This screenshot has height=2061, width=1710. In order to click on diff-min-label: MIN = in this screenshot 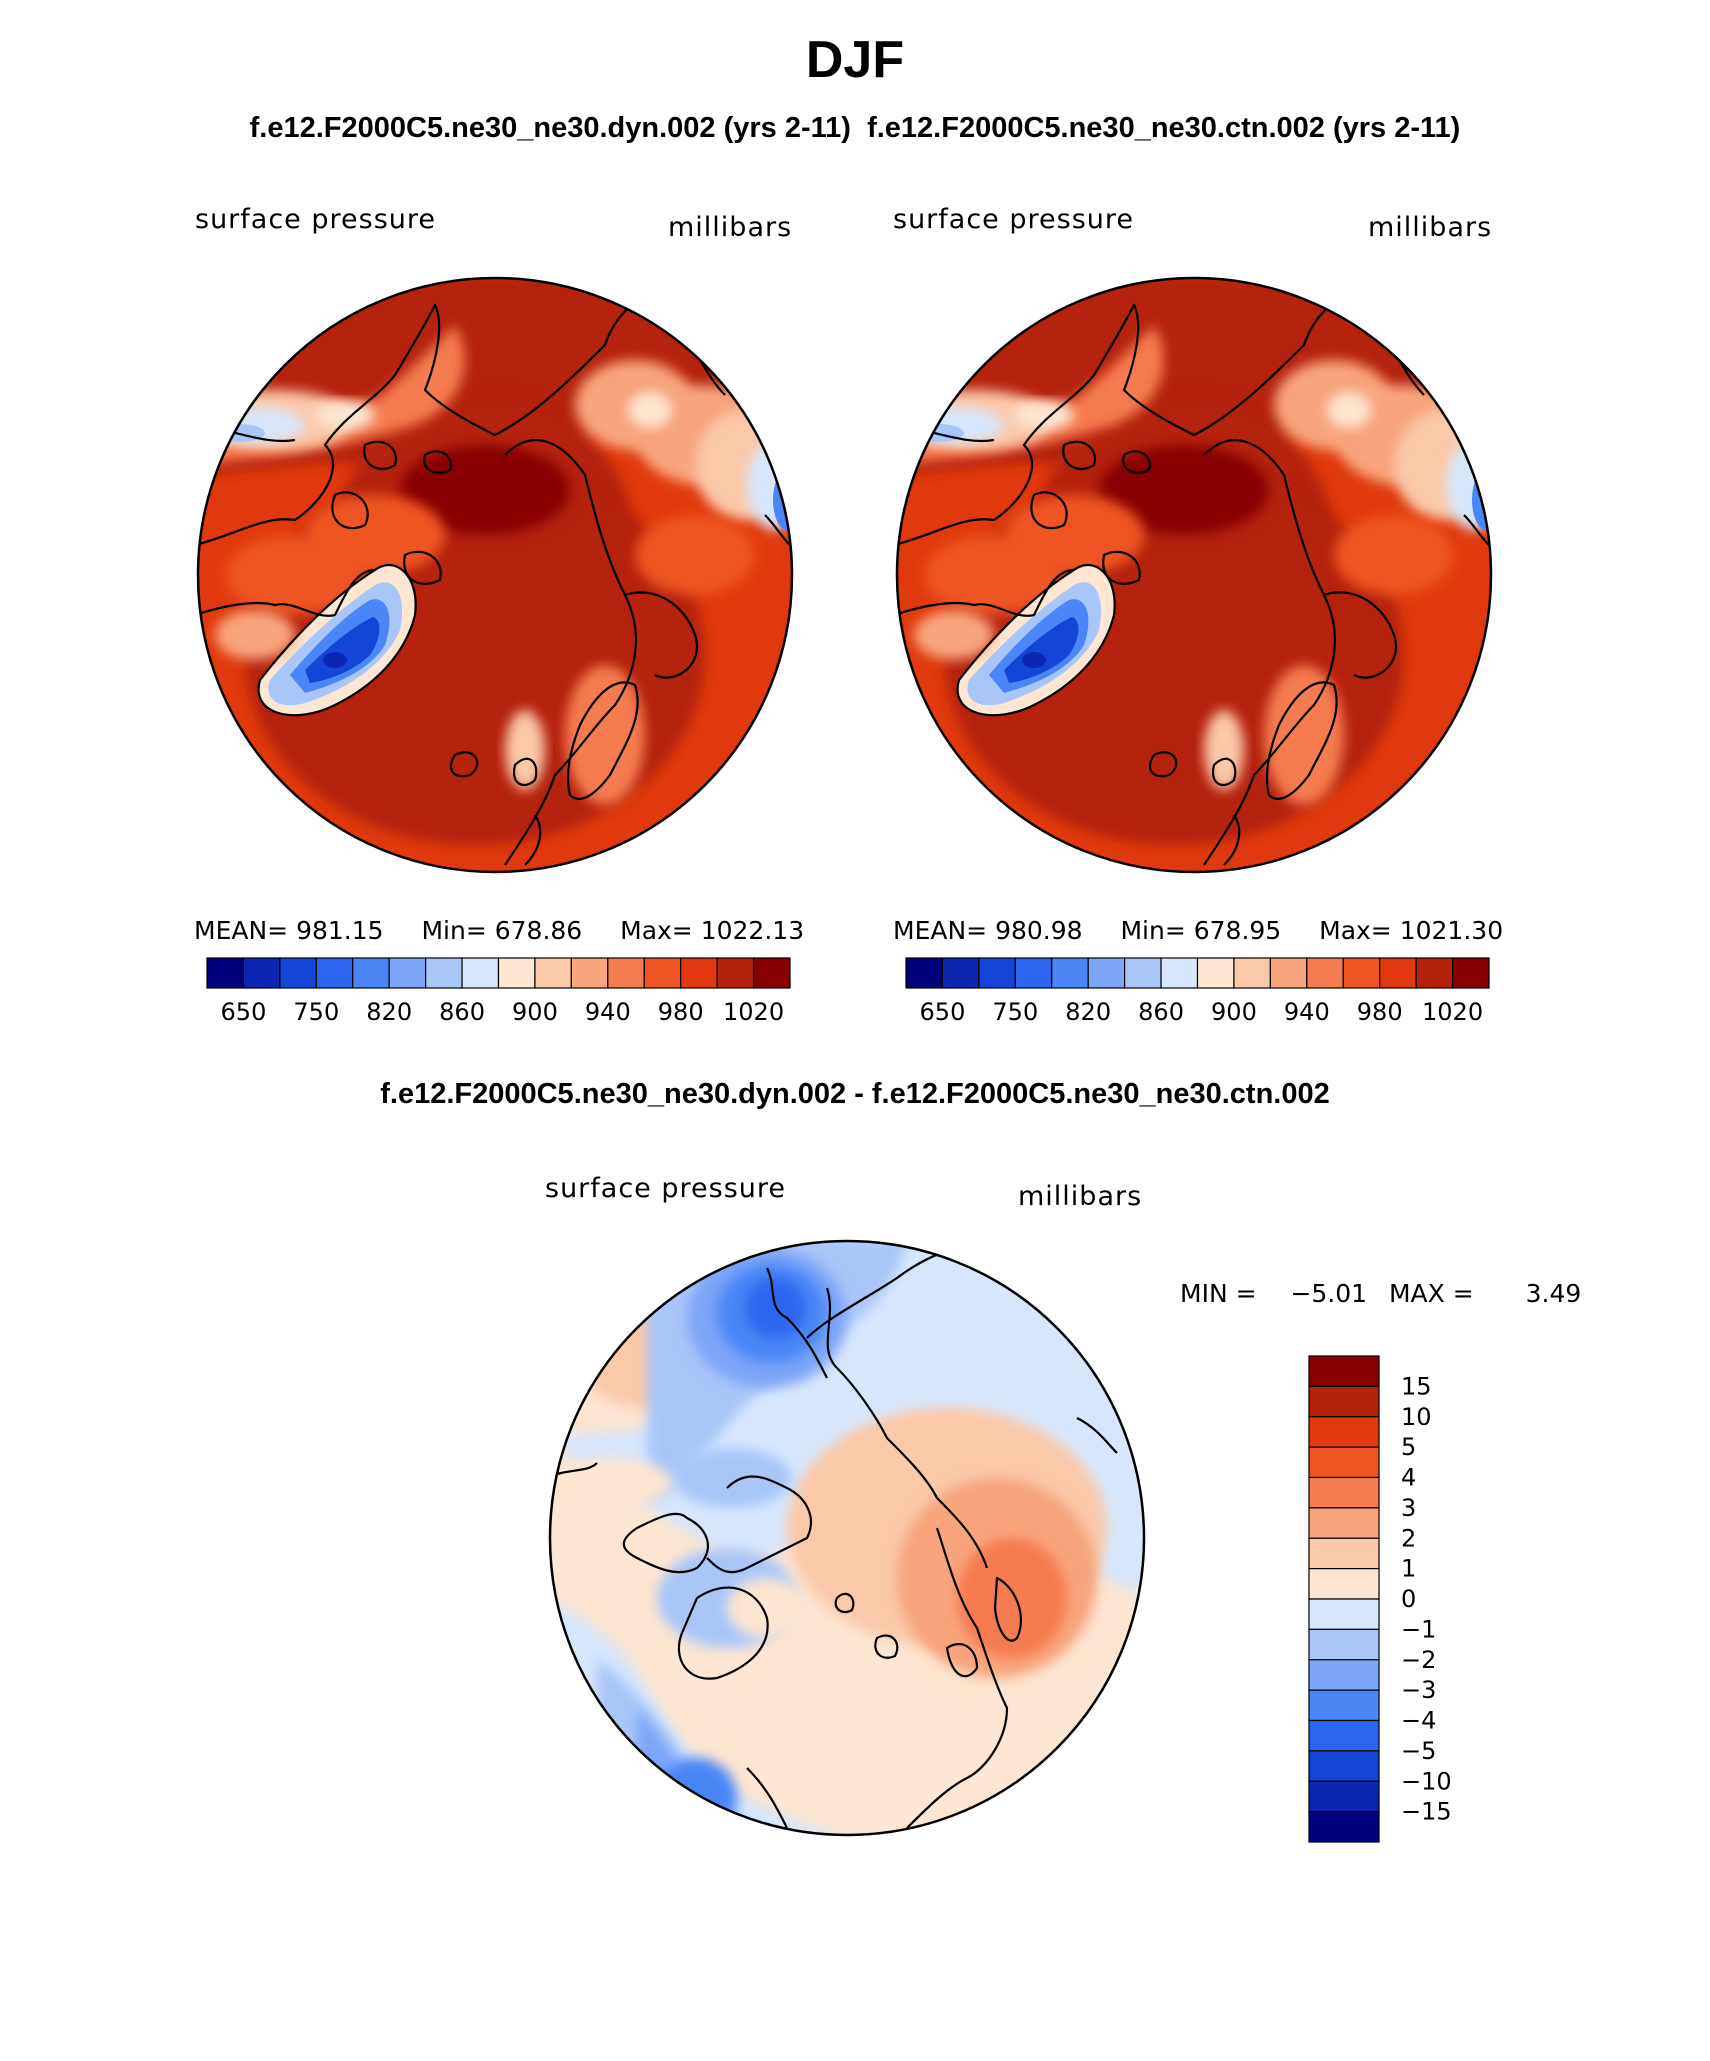, I will do `click(1218, 1293)`.